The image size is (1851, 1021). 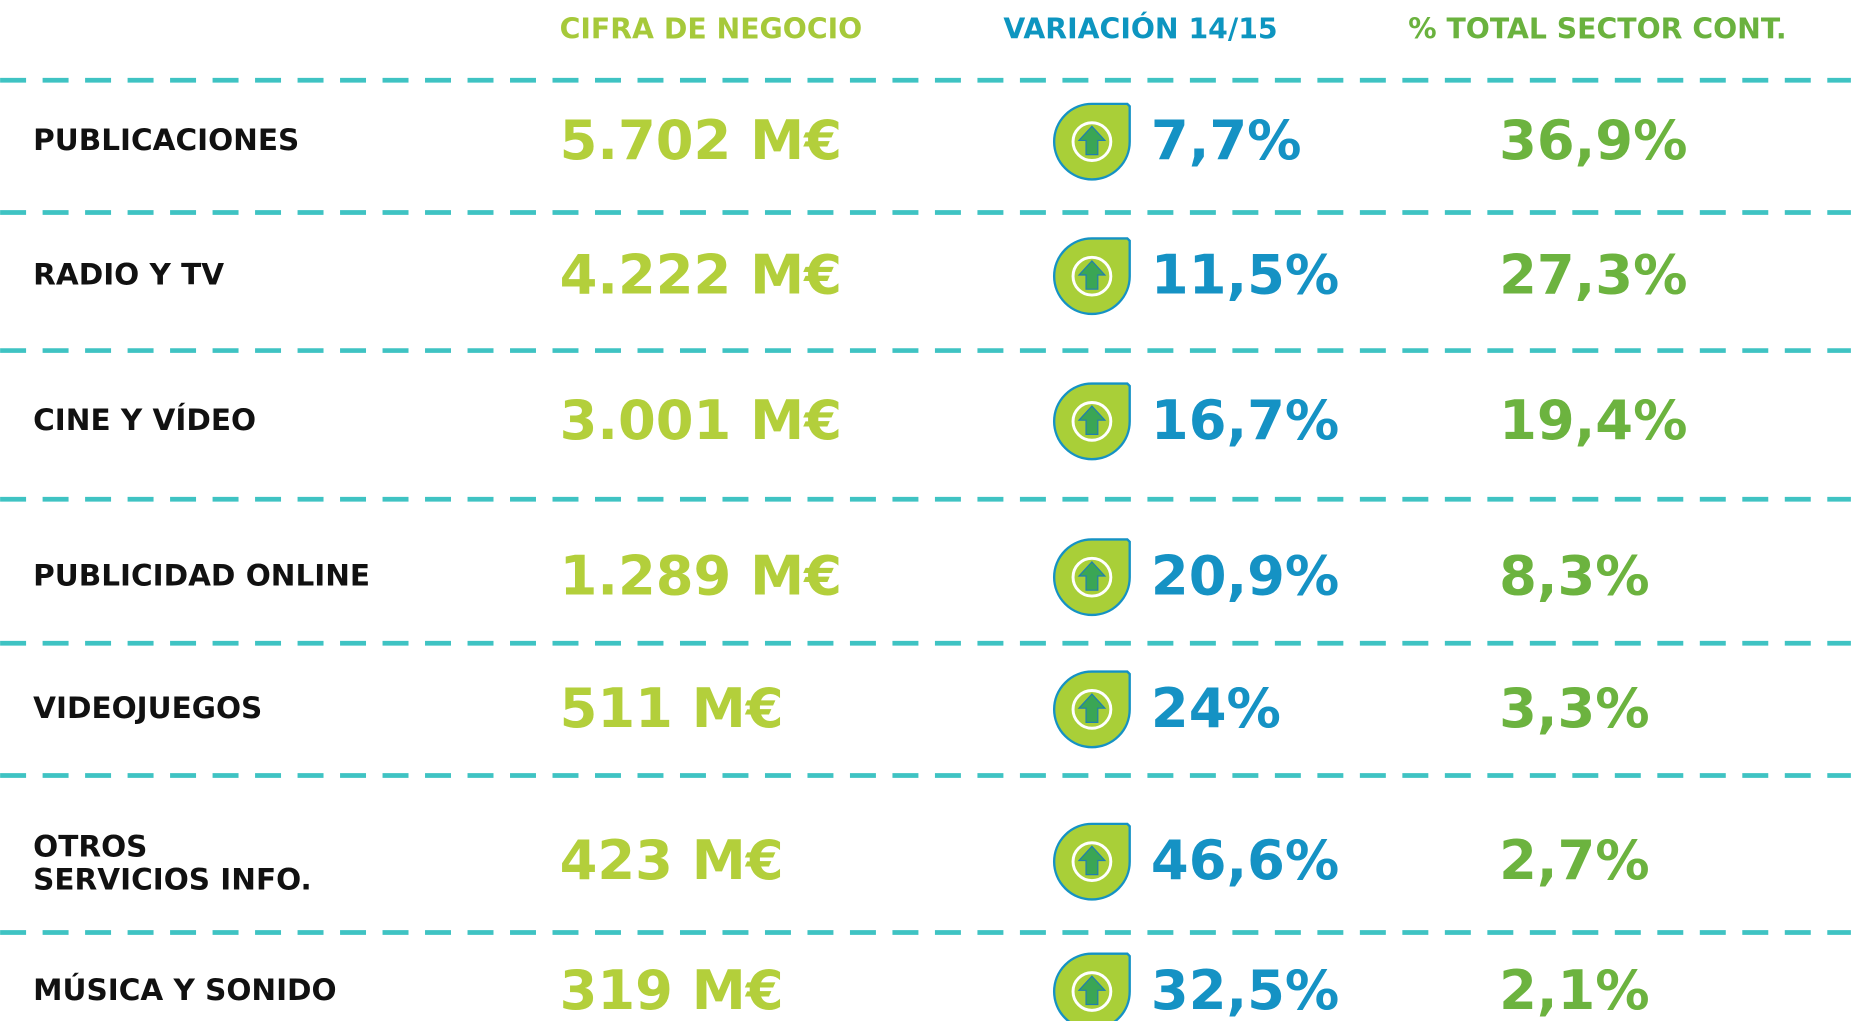 What do you see at coordinates (701, 420) in the screenshot?
I see `cifra-value: 3.001 M€` at bounding box center [701, 420].